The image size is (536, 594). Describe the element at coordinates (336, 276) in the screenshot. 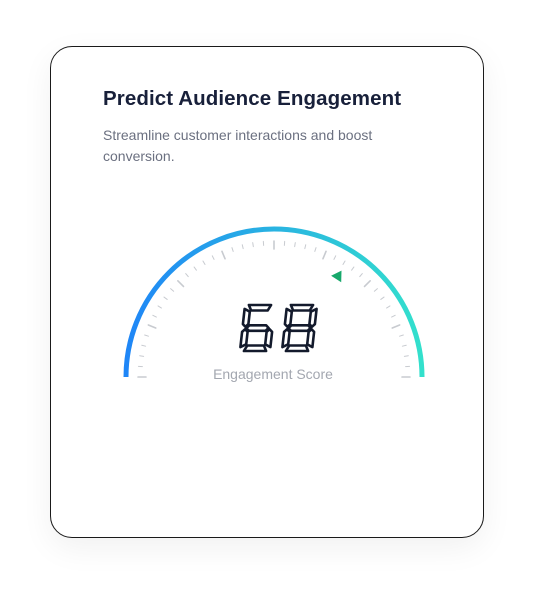

I see `score-indicator-icon` at that location.